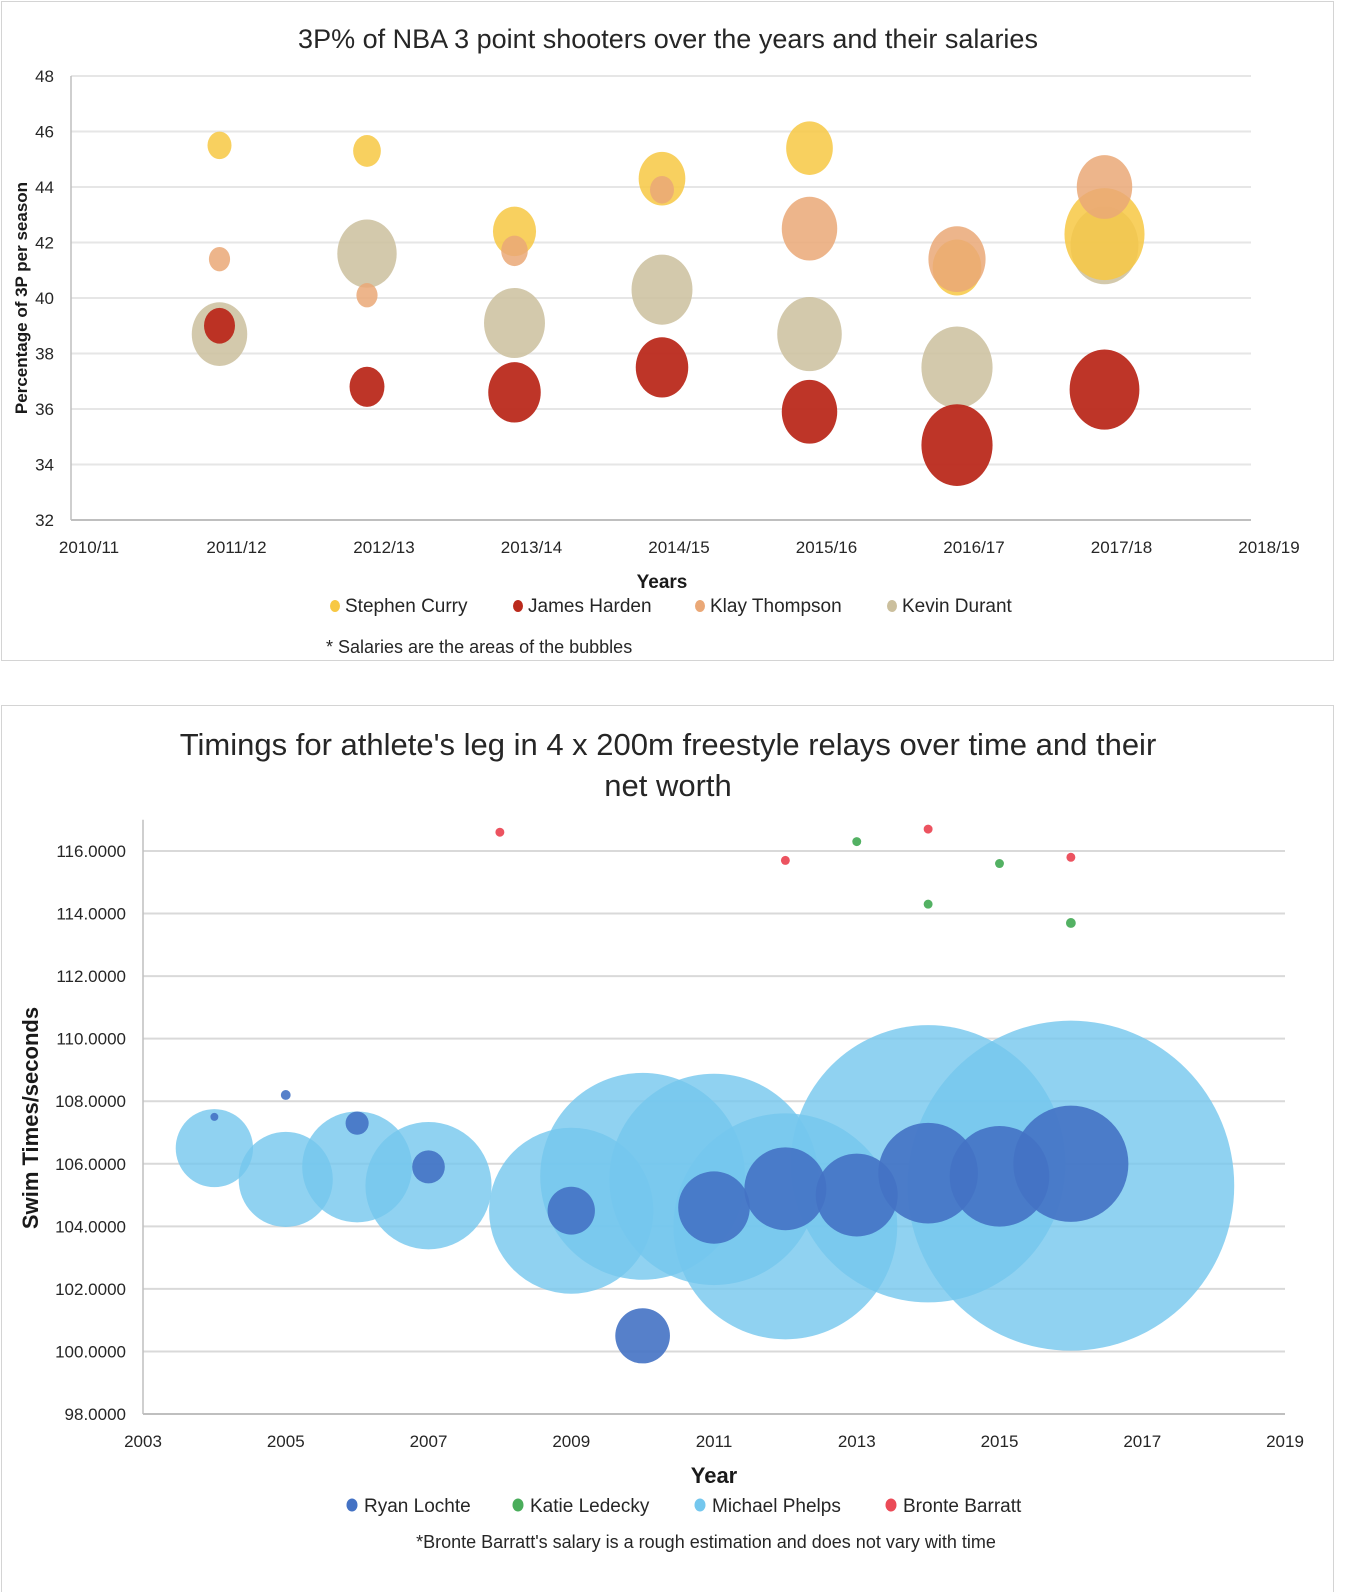 This screenshot has height=1592, width=1356. What do you see at coordinates (44, 243) in the screenshot?
I see `chart1-y-tick-label: 42` at bounding box center [44, 243].